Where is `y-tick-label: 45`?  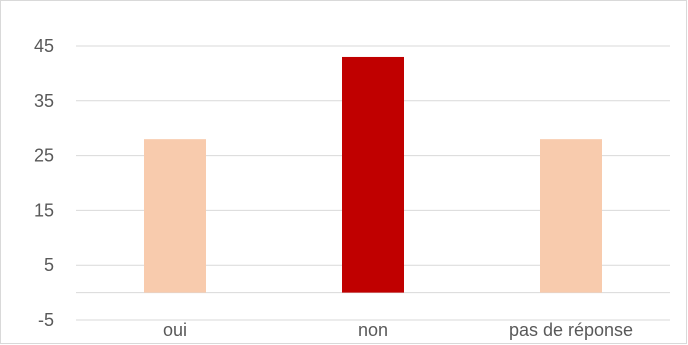 y-tick-label: 45 is located at coordinates (44, 46).